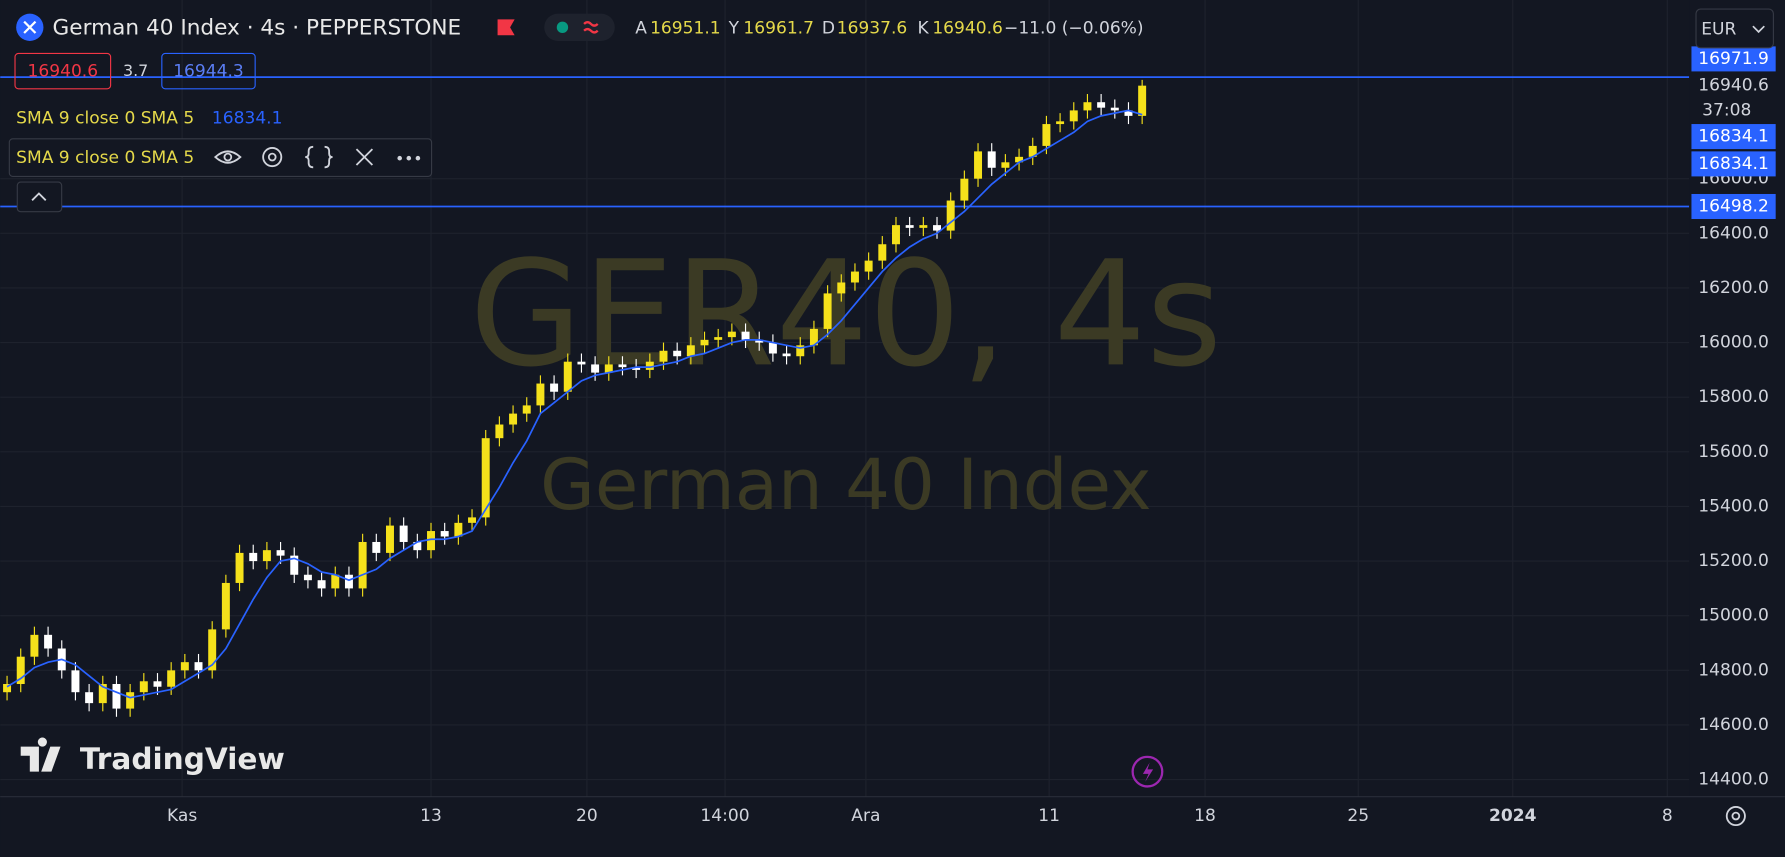 This screenshot has height=857, width=1785. I want to click on sma-label-box, so click(1733, 137).